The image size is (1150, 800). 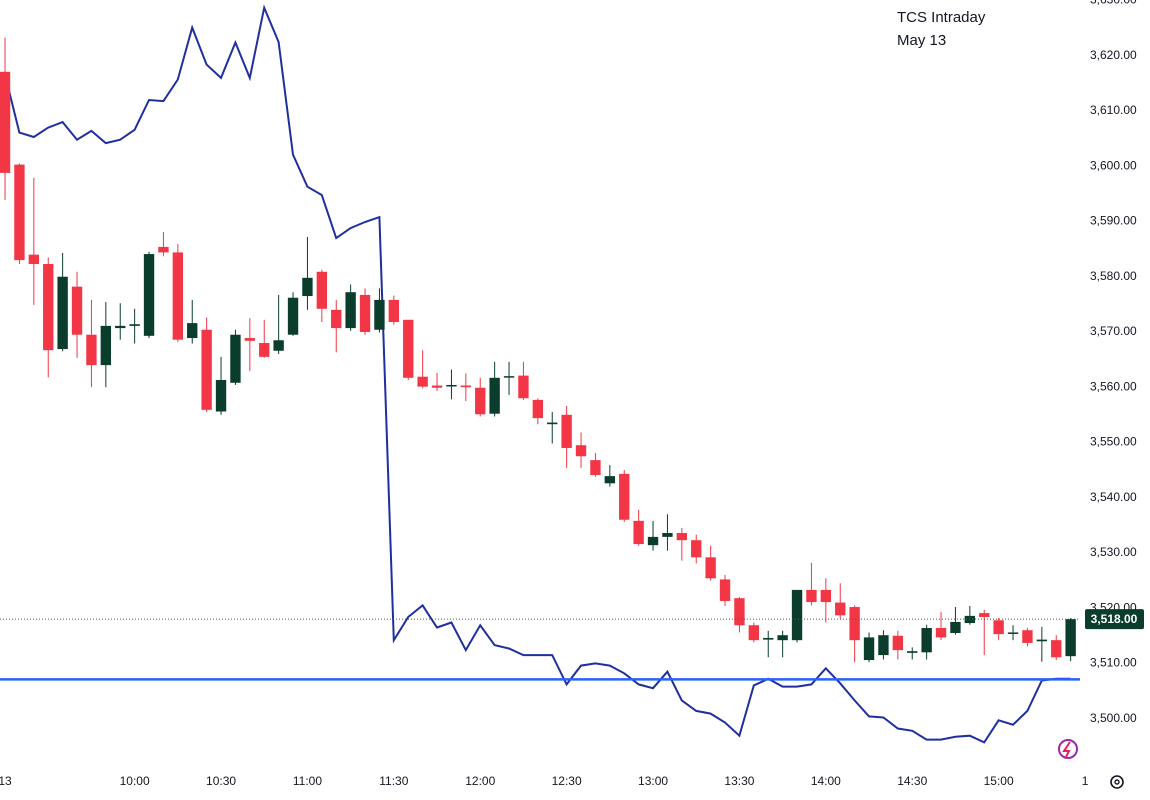 I want to click on x-tick-label: 12:30, so click(x=567, y=781).